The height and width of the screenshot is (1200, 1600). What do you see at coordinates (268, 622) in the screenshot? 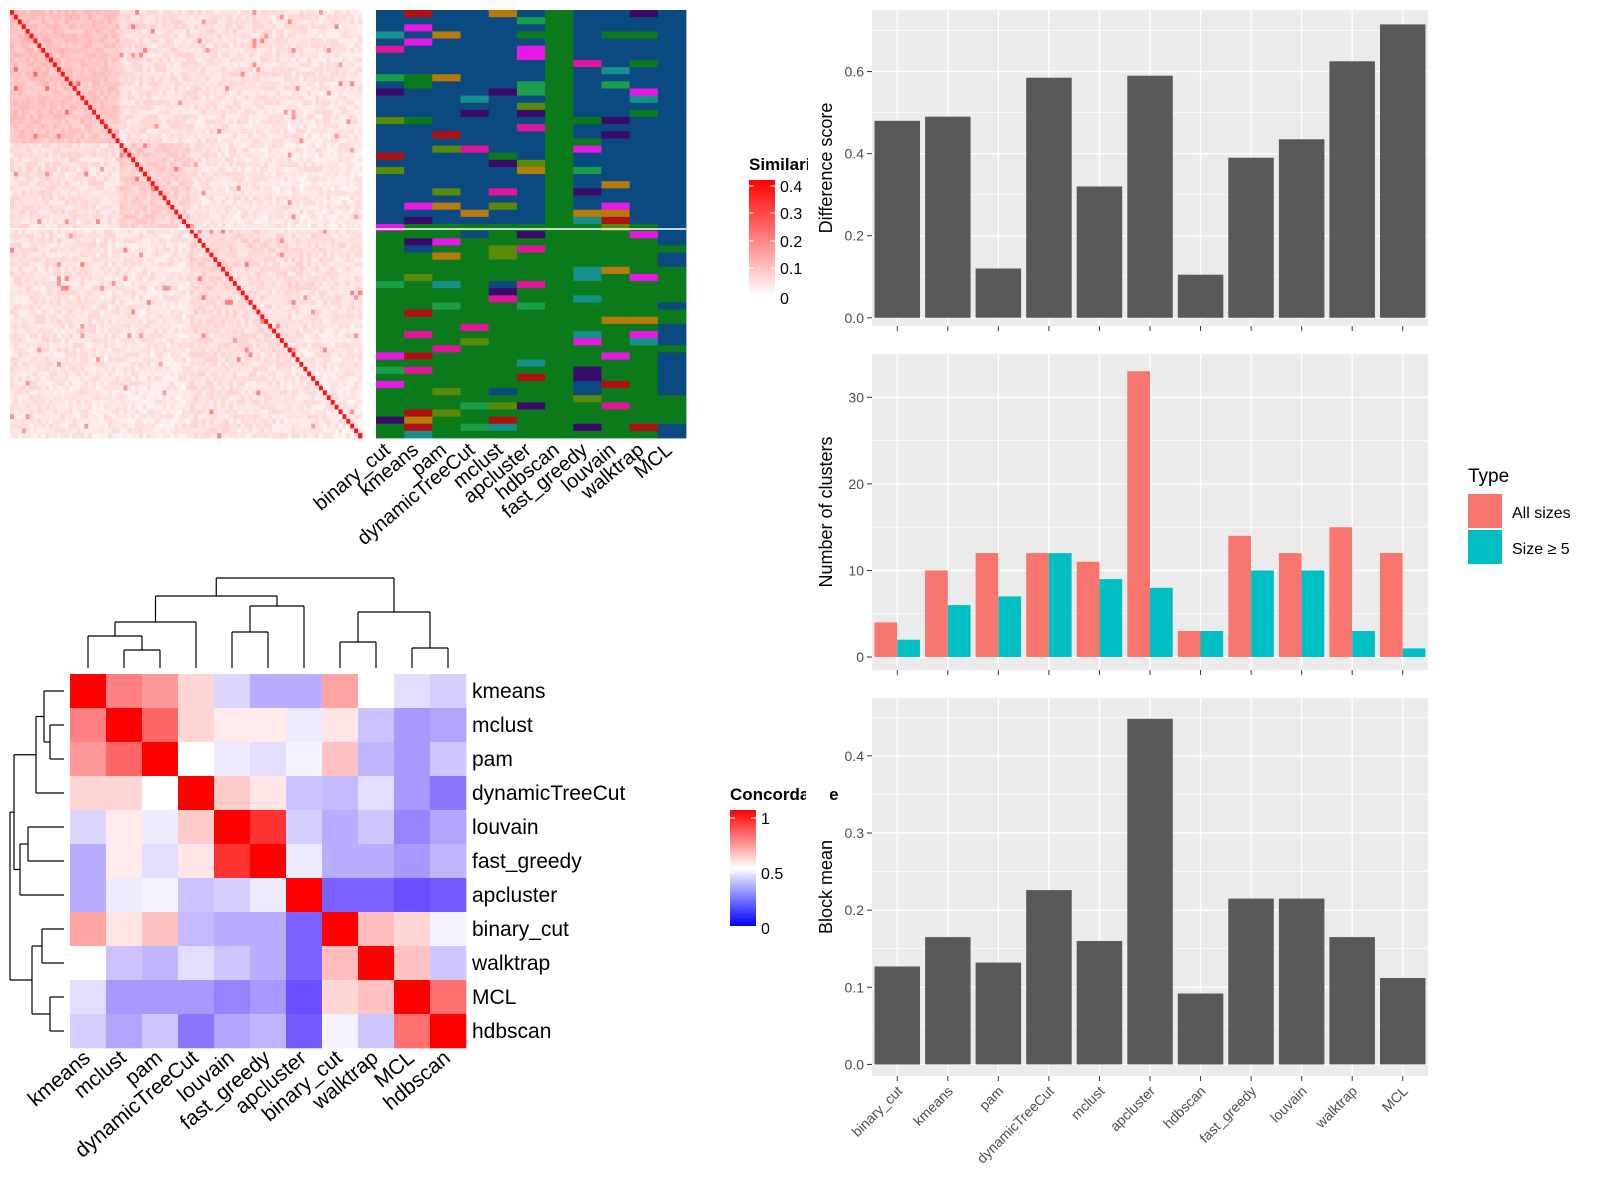
I see `concordance-dendrogram-top` at bounding box center [268, 622].